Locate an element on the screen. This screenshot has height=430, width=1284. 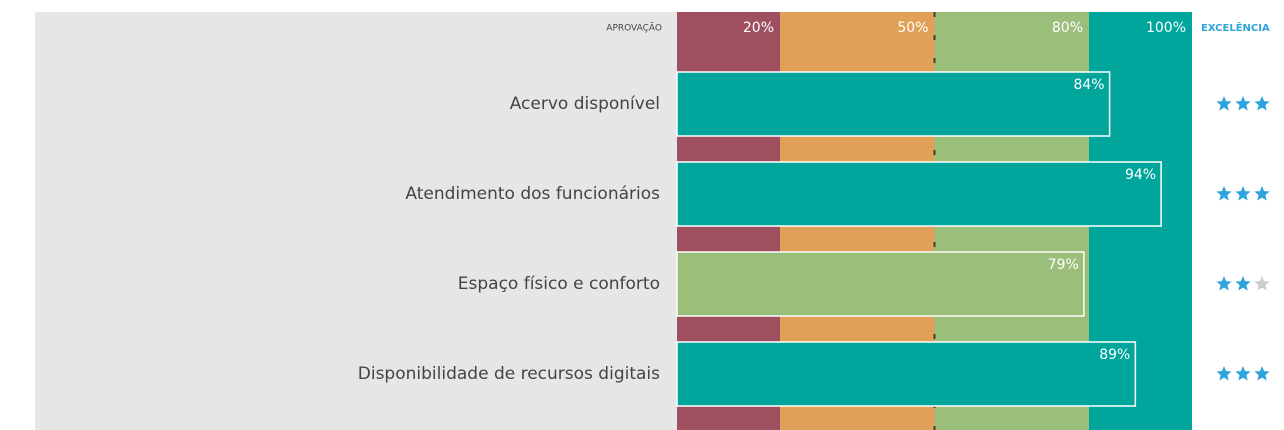
value-label: 79% is located at coordinates (1063, 265).